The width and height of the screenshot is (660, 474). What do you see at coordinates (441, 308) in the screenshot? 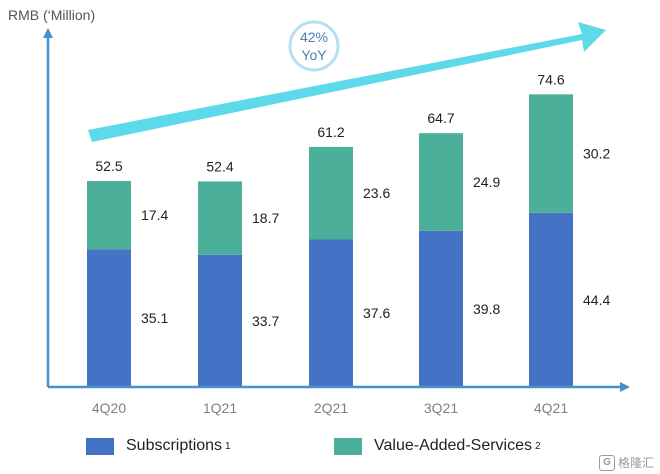
I see `bar-subscriptions-3q21` at bounding box center [441, 308].